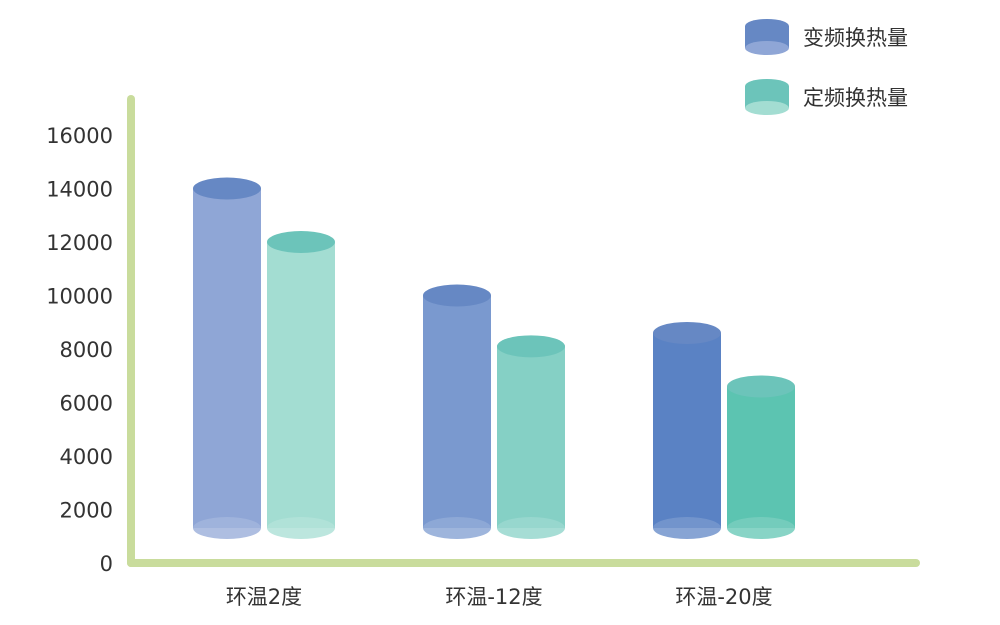 The height and width of the screenshot is (625, 1000). I want to click on x-tick-label: 环温2度, so click(264, 597).